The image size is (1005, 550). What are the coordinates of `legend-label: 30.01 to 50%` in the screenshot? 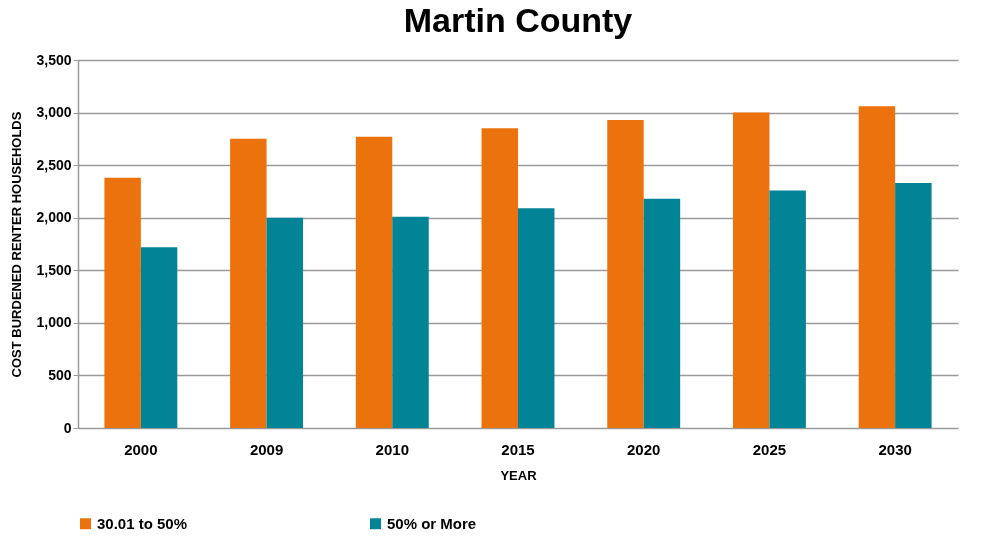 It's located at (142, 523).